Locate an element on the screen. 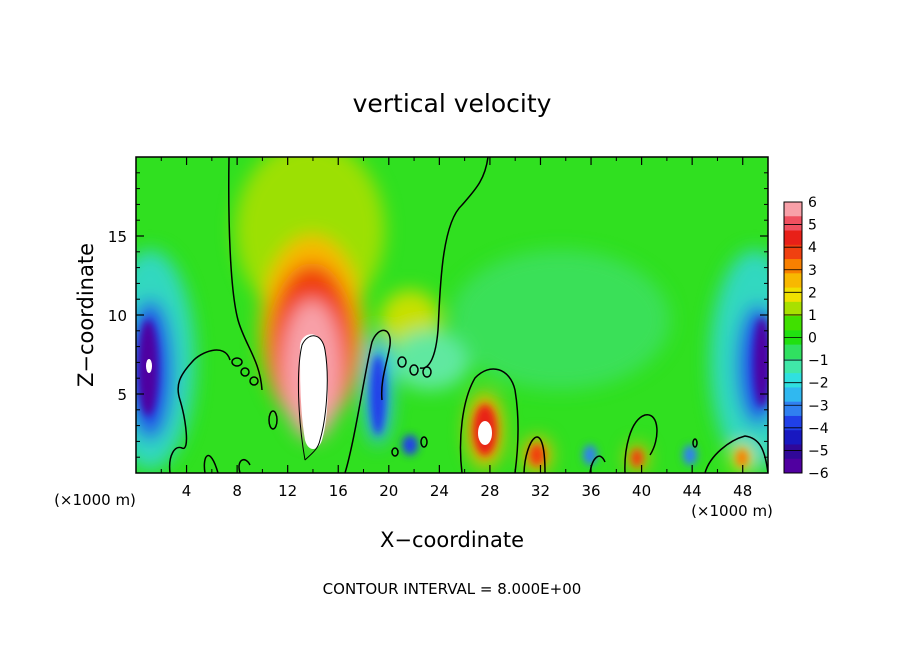 This screenshot has height=654, width=904. x-tick-label-8: 36 is located at coordinates (590, 491).